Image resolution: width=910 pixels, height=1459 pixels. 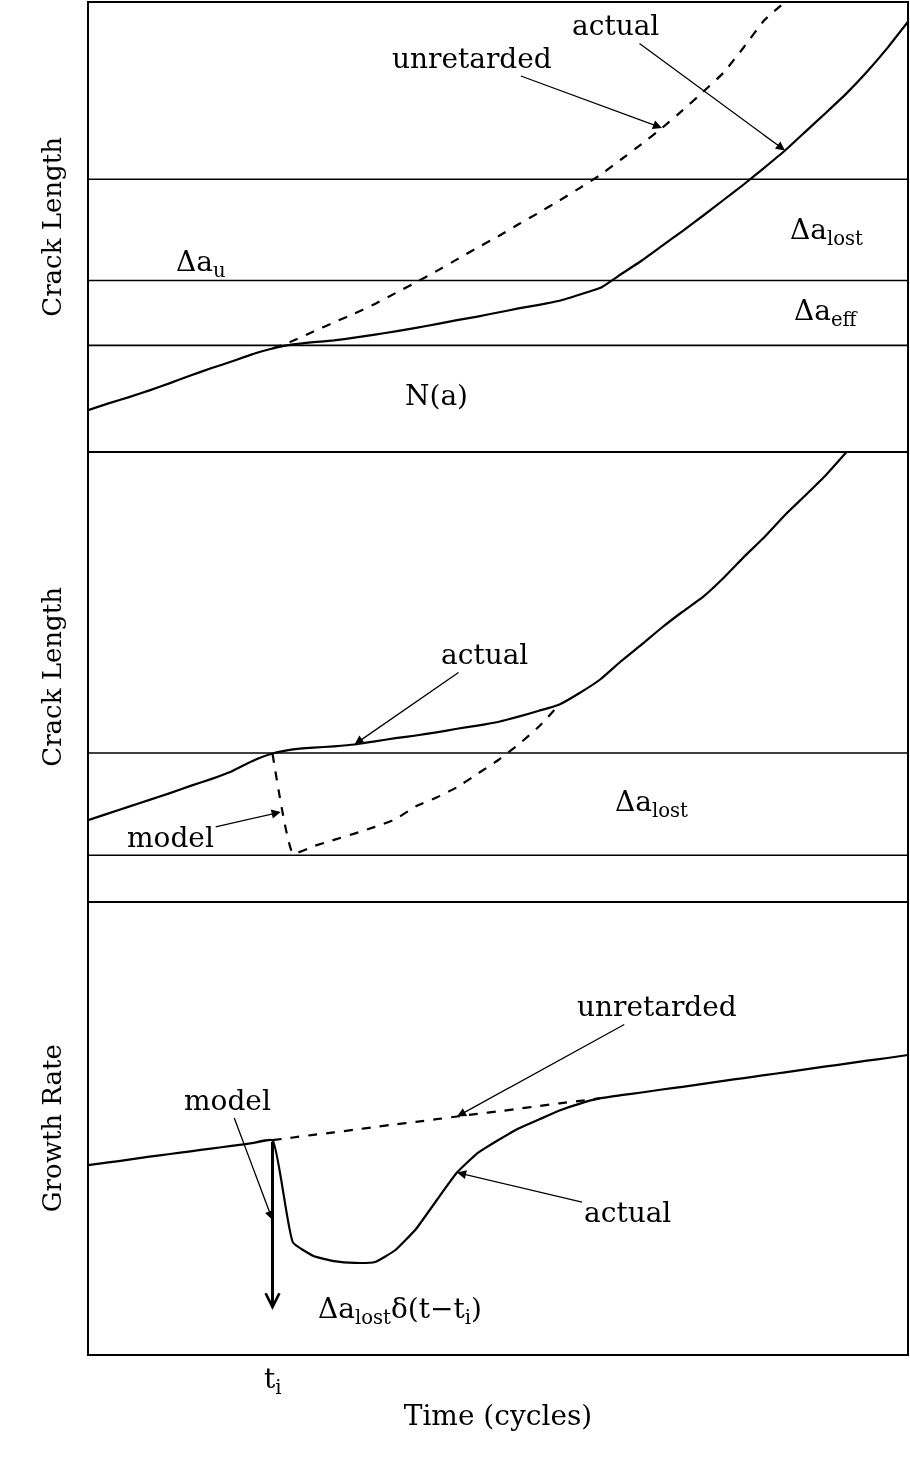 I want to click on y-axis-title: Growth Rate, so click(x=52, y=1128).